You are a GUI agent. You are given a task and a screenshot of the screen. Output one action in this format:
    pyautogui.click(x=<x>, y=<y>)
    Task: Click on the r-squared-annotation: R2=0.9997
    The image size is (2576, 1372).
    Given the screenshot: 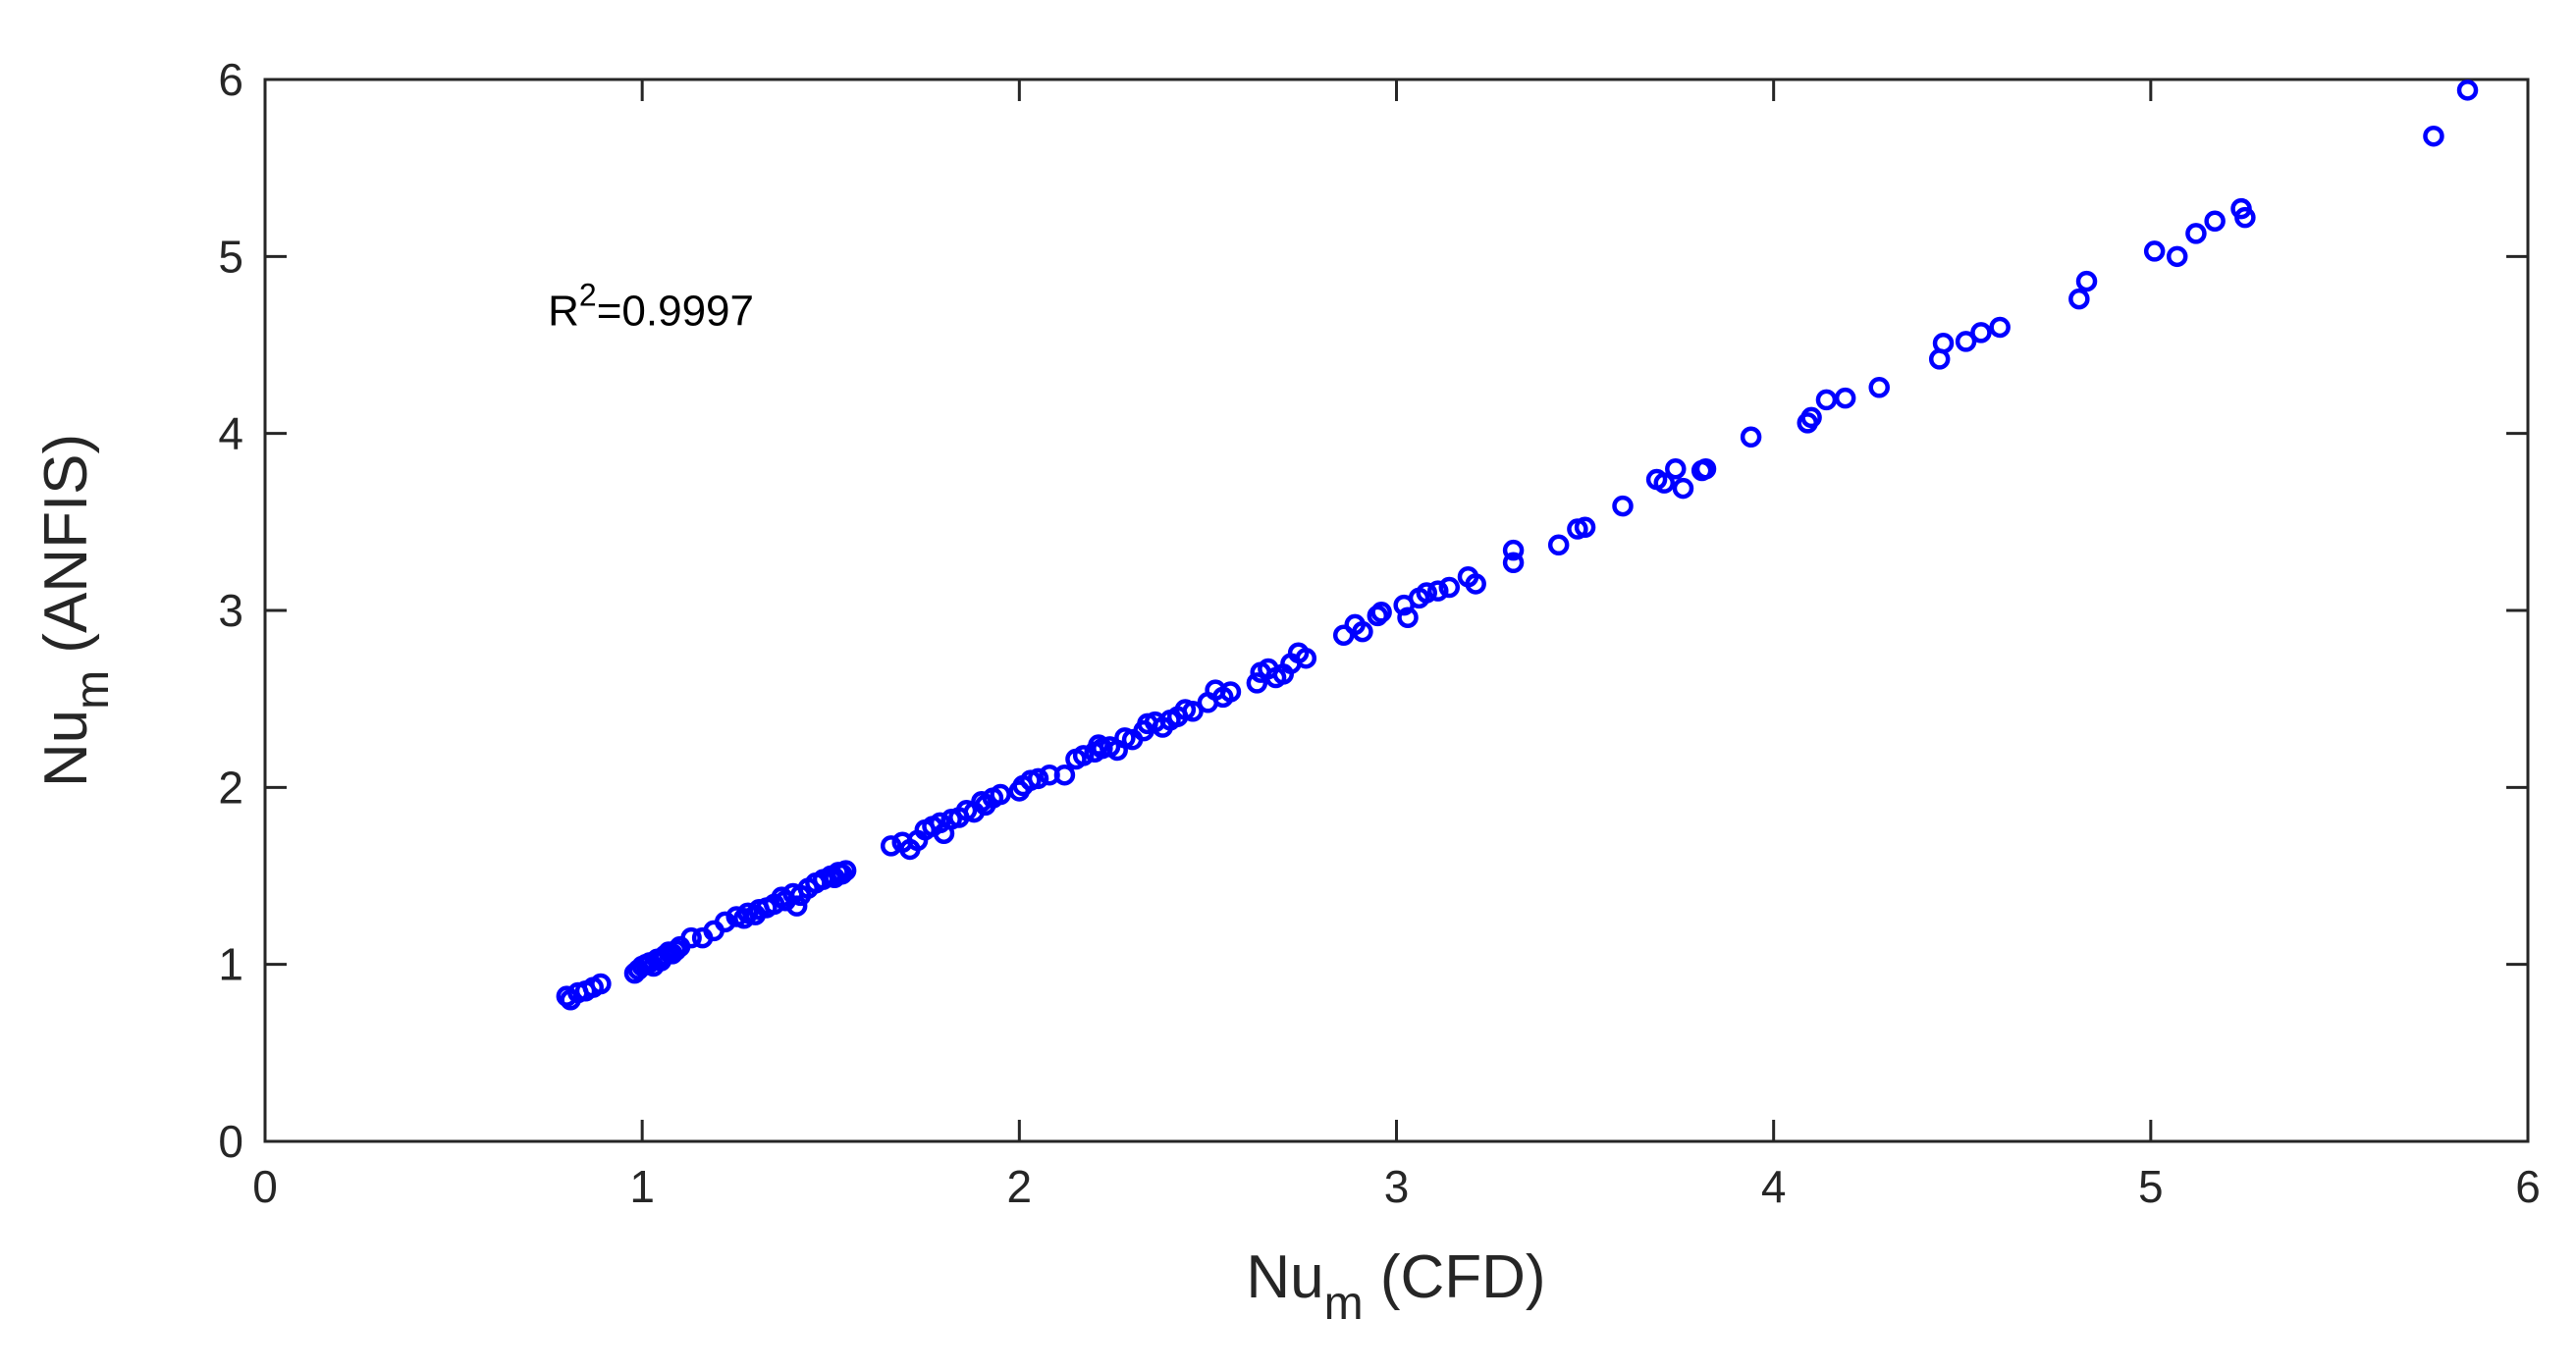 What is the action you would take?
    pyautogui.click(x=651, y=306)
    